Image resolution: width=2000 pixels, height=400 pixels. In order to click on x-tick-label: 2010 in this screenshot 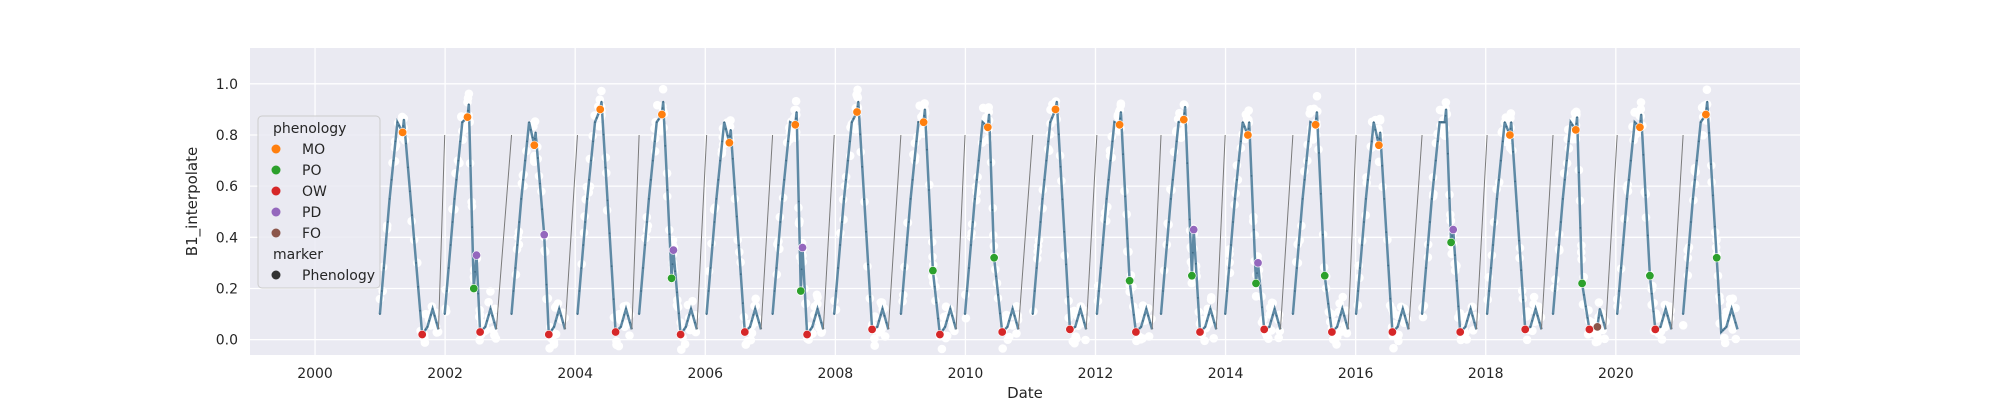, I will do `click(966, 374)`.